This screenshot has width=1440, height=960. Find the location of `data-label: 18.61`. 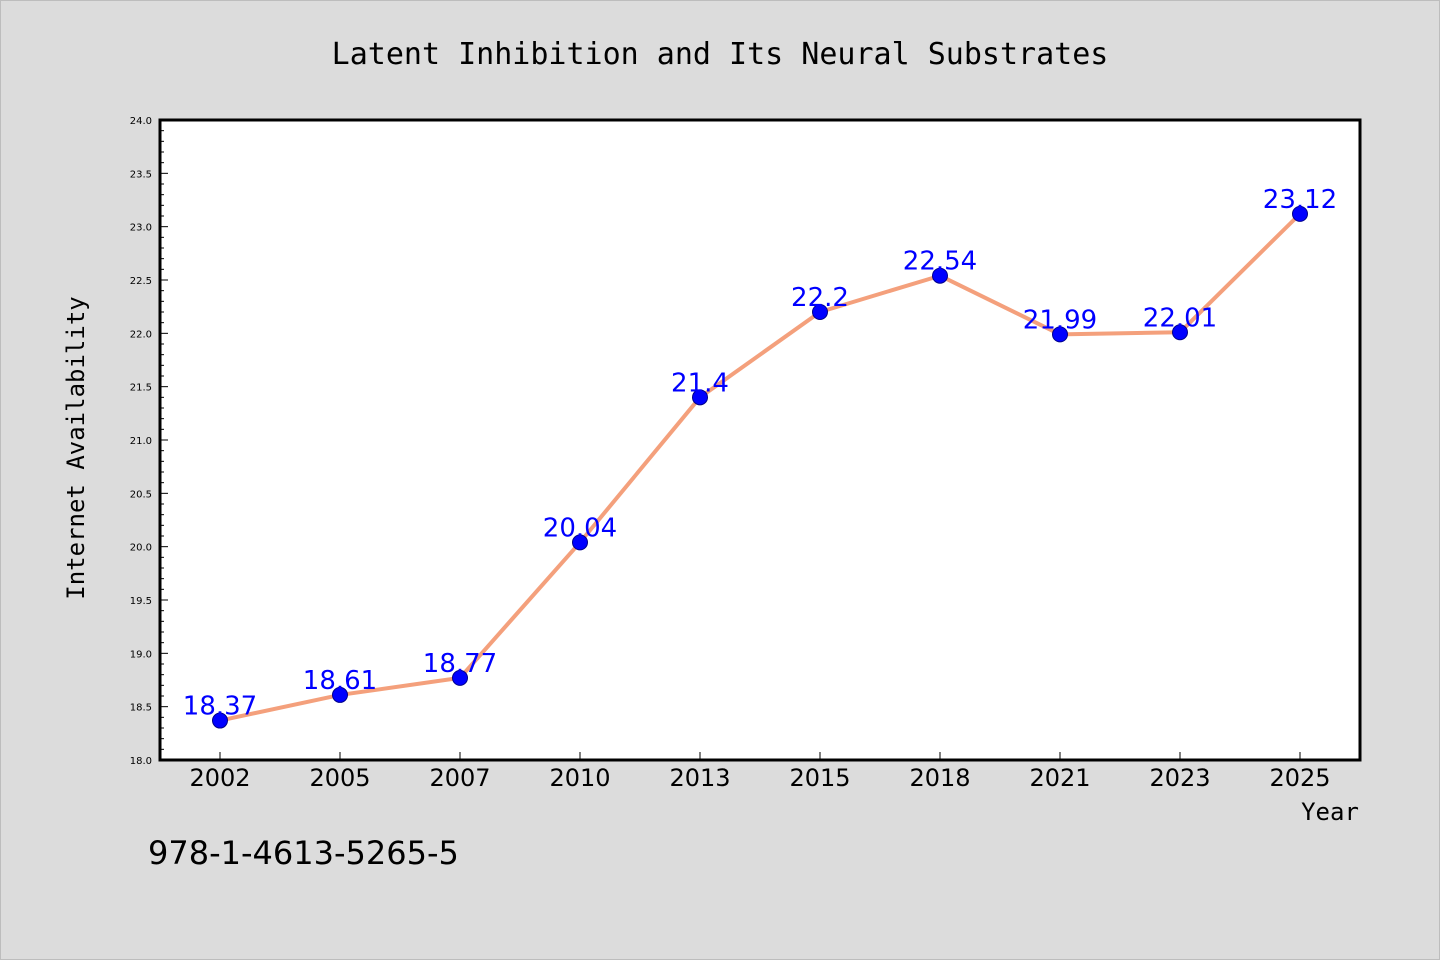

data-label: 18.61 is located at coordinates (340, 681).